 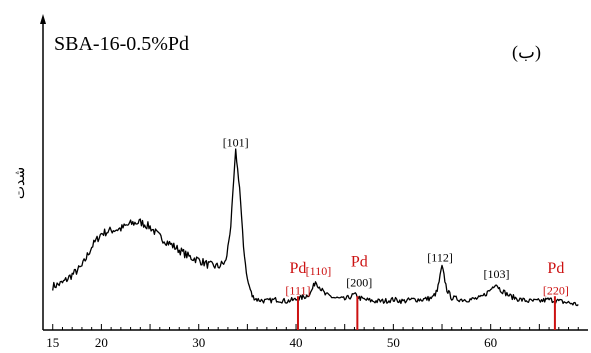 What do you see at coordinates (359, 262) in the screenshot?
I see `peak-label-8: Pd` at bounding box center [359, 262].